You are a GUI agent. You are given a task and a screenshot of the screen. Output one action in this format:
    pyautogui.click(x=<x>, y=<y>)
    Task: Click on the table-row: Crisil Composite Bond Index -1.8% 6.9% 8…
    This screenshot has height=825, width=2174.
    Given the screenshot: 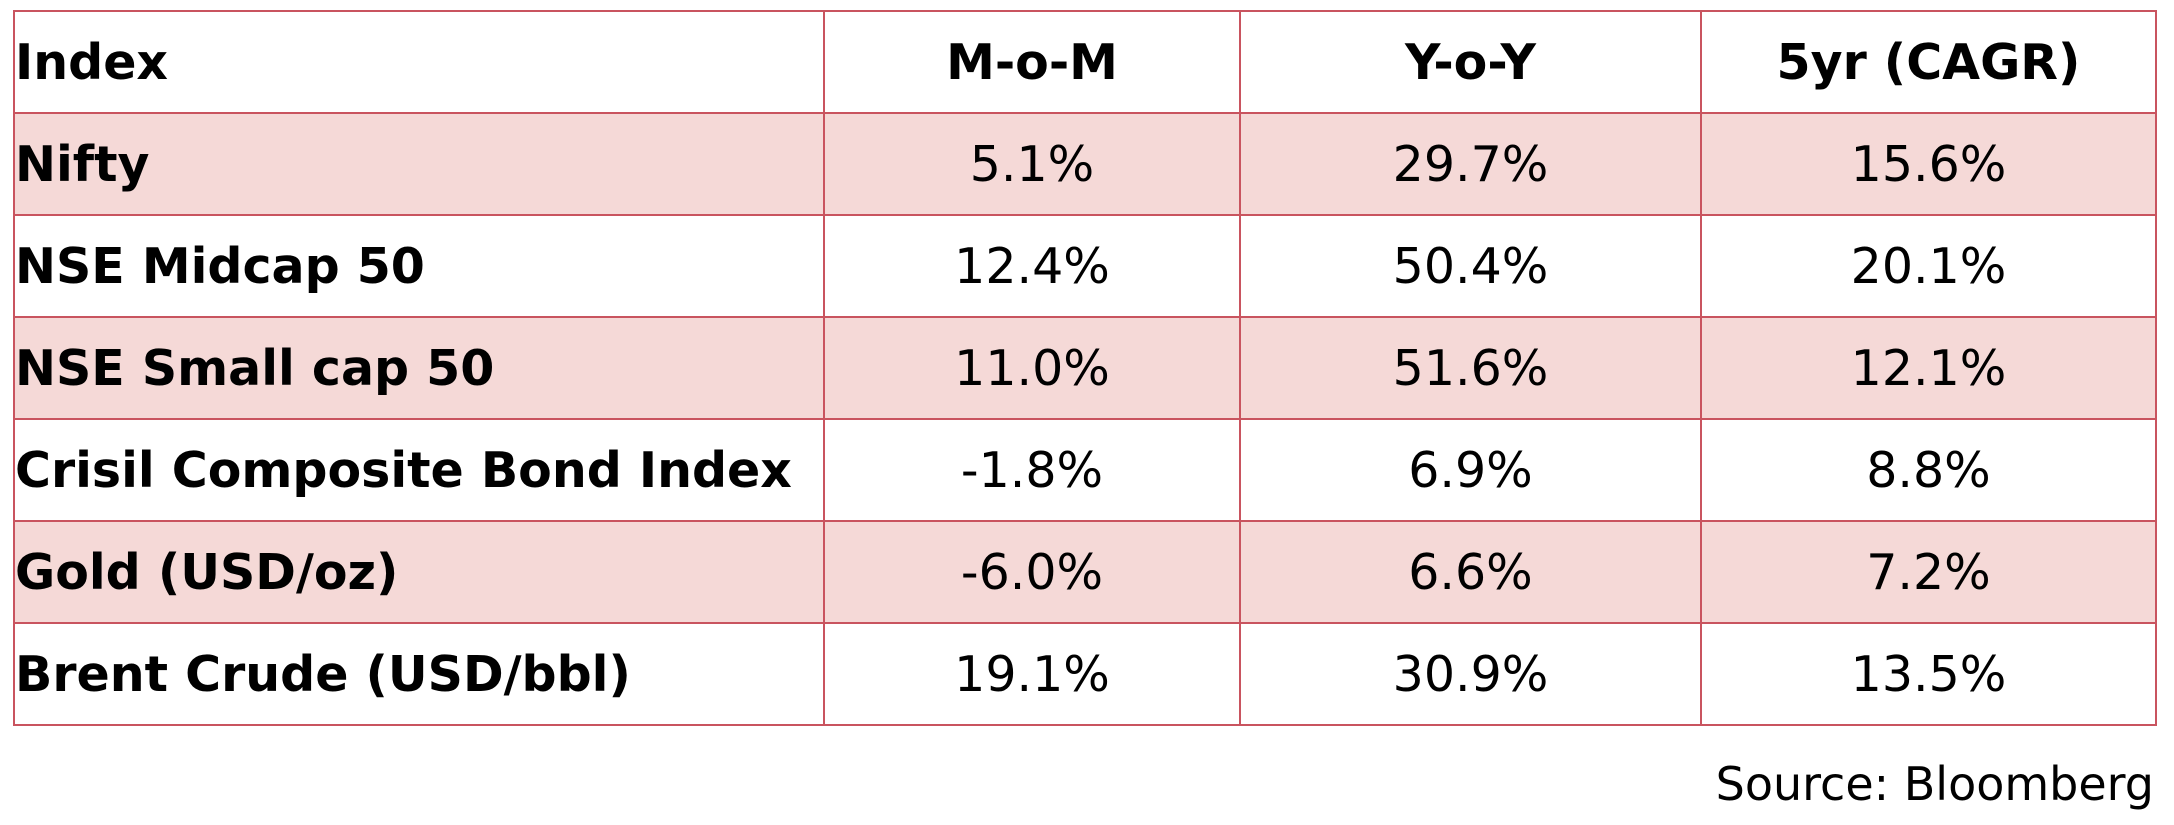 What is the action you would take?
    pyautogui.click(x=1085, y=470)
    